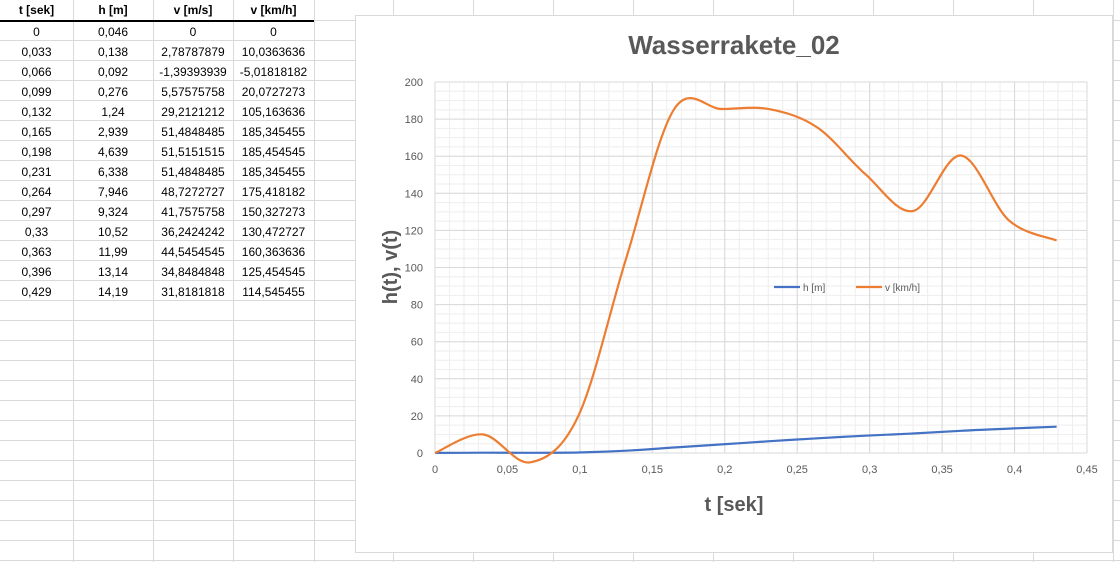 Image resolution: width=1120 pixels, height=562 pixels. I want to click on table-cell: 150,327273, so click(273, 212).